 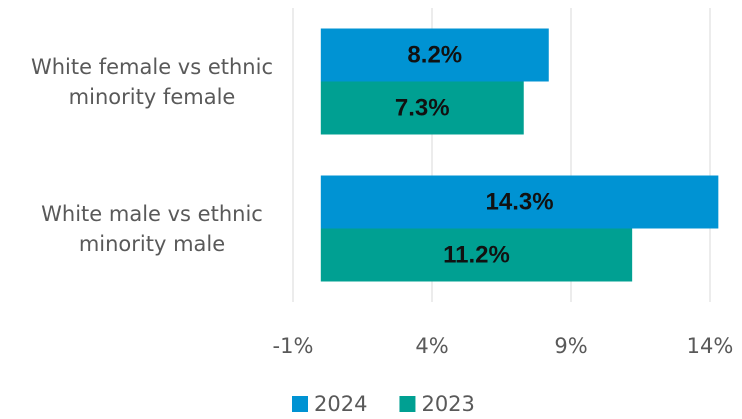 I want to click on legend-label: 2024, so click(x=340, y=404).